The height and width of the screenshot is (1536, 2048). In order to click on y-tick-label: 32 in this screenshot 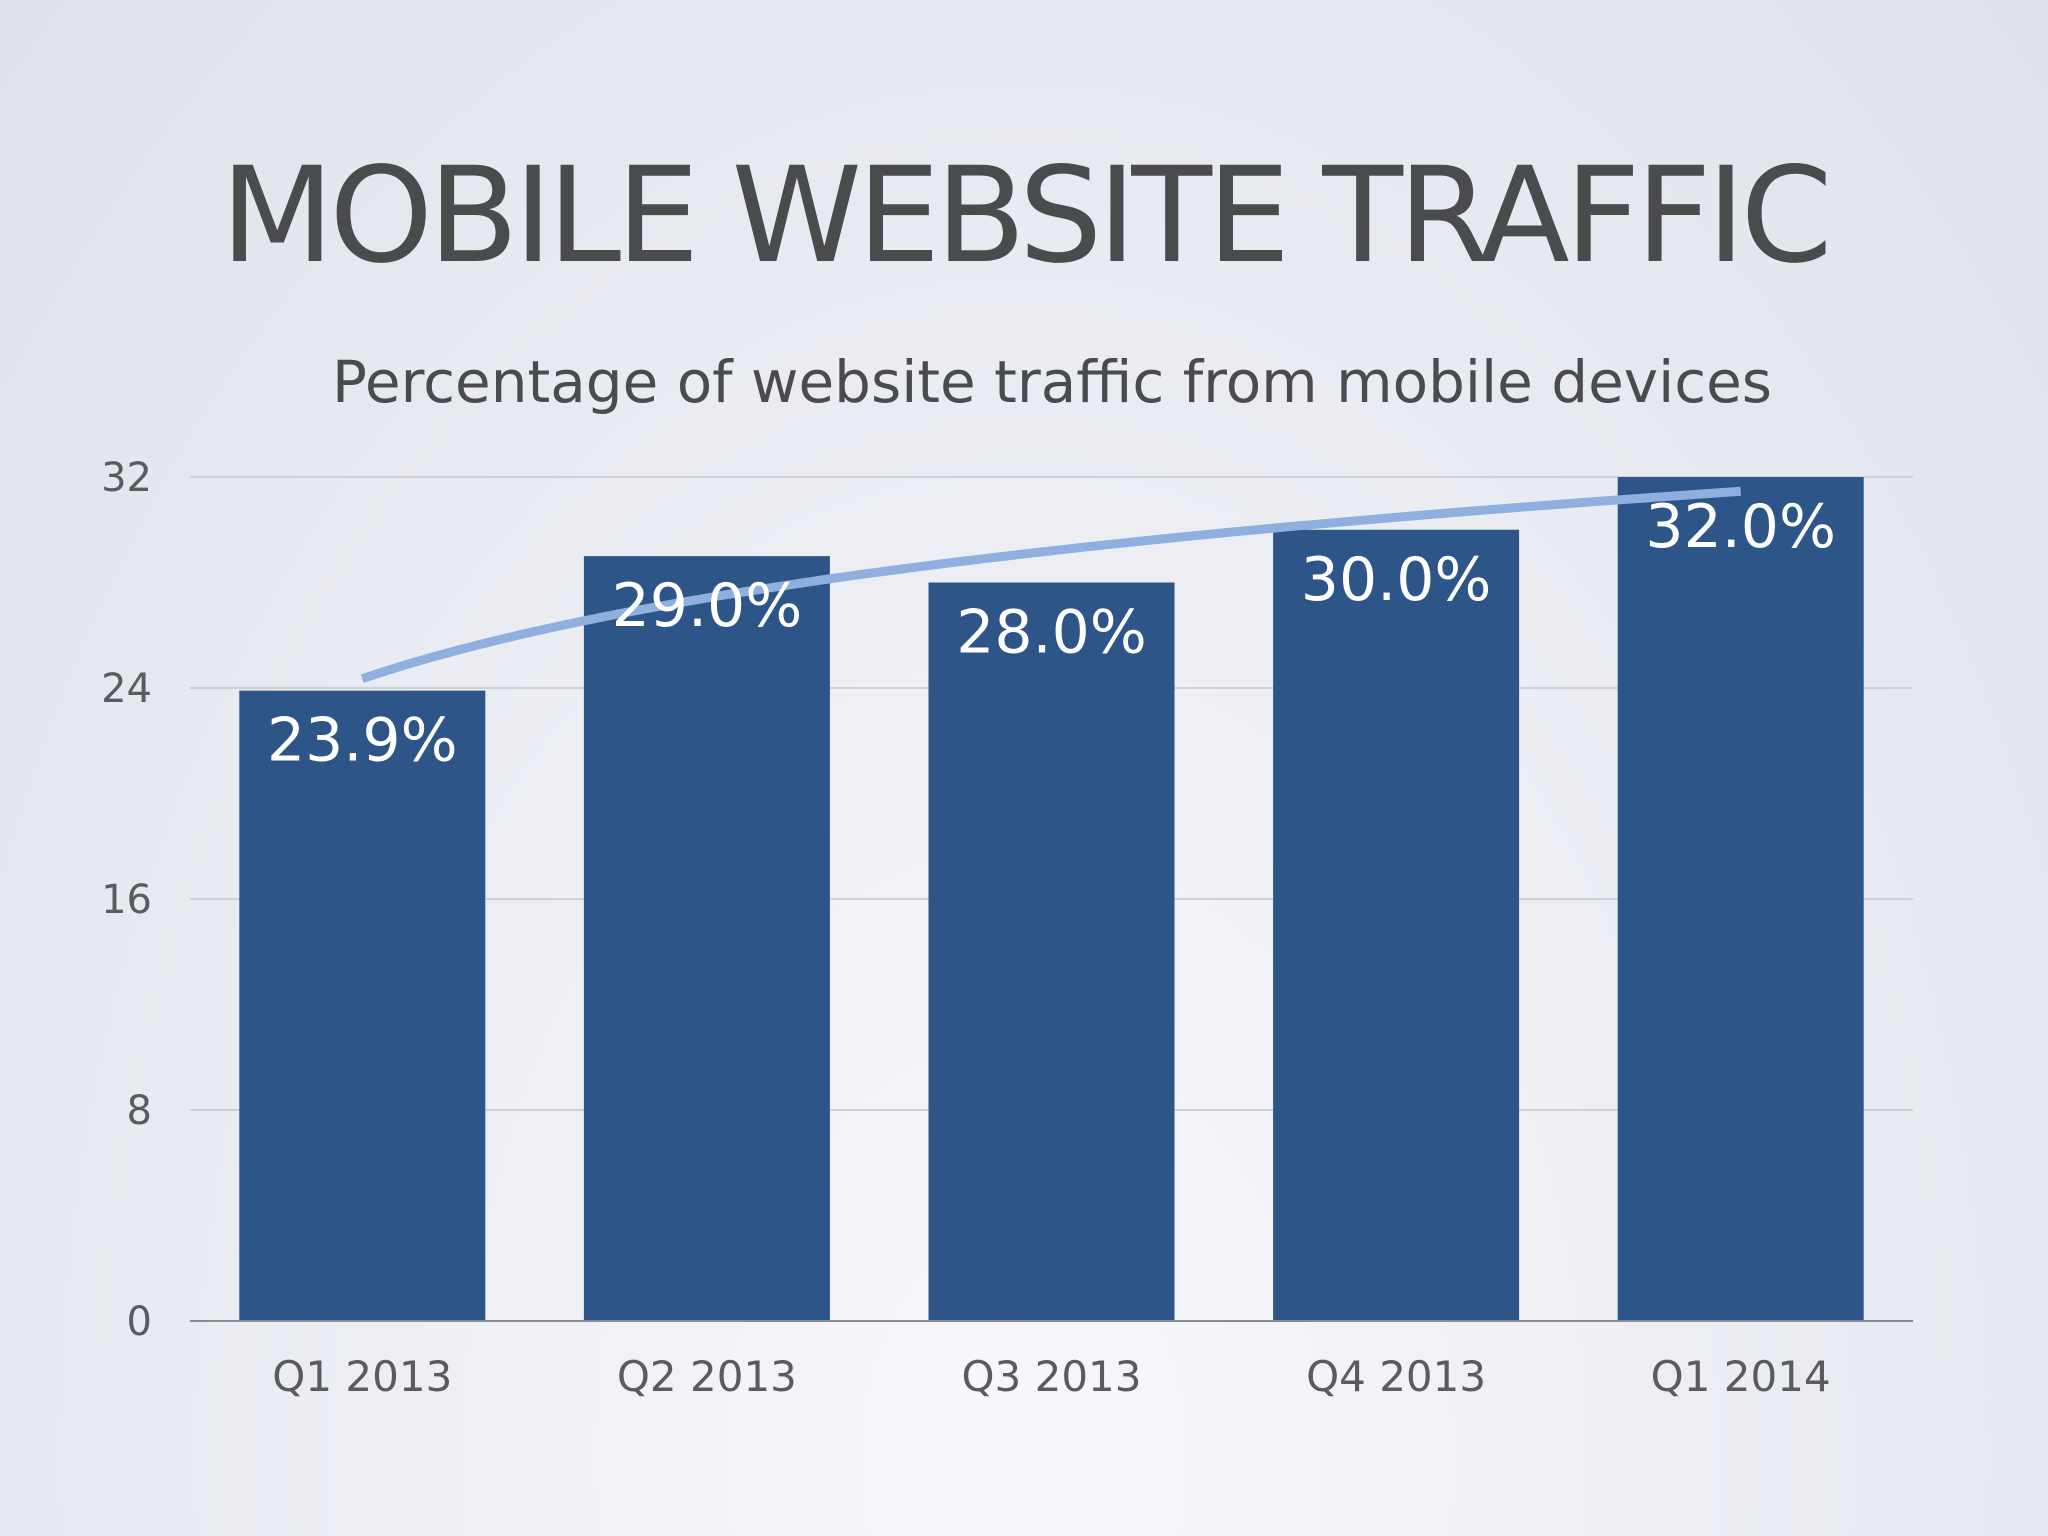, I will do `click(126, 478)`.